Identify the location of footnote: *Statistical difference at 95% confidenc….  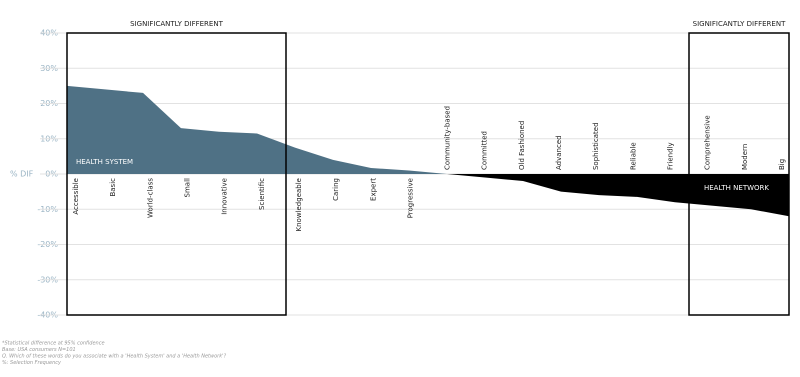
(53, 344).